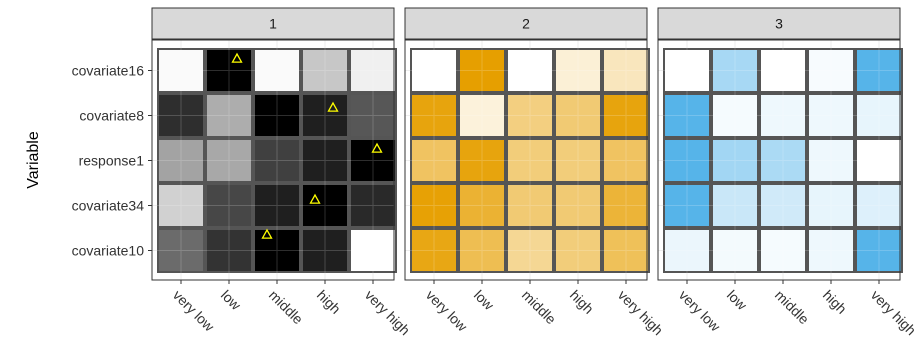 The width and height of the screenshot is (922, 356). What do you see at coordinates (33, 160) in the screenshot?
I see `y-axis-title: Variable` at bounding box center [33, 160].